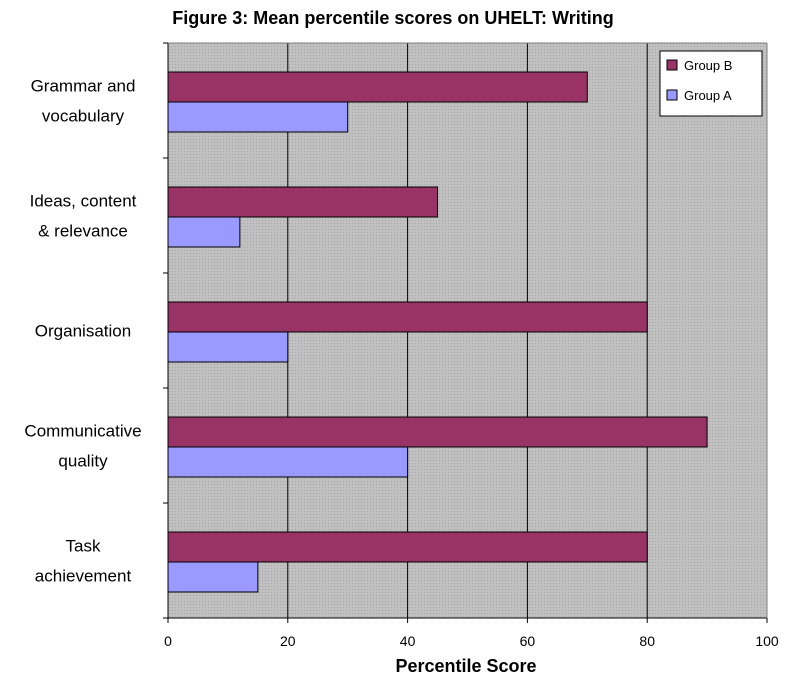 The width and height of the screenshot is (787, 682). I want to click on category-label: Communicative quality, so click(82, 446).